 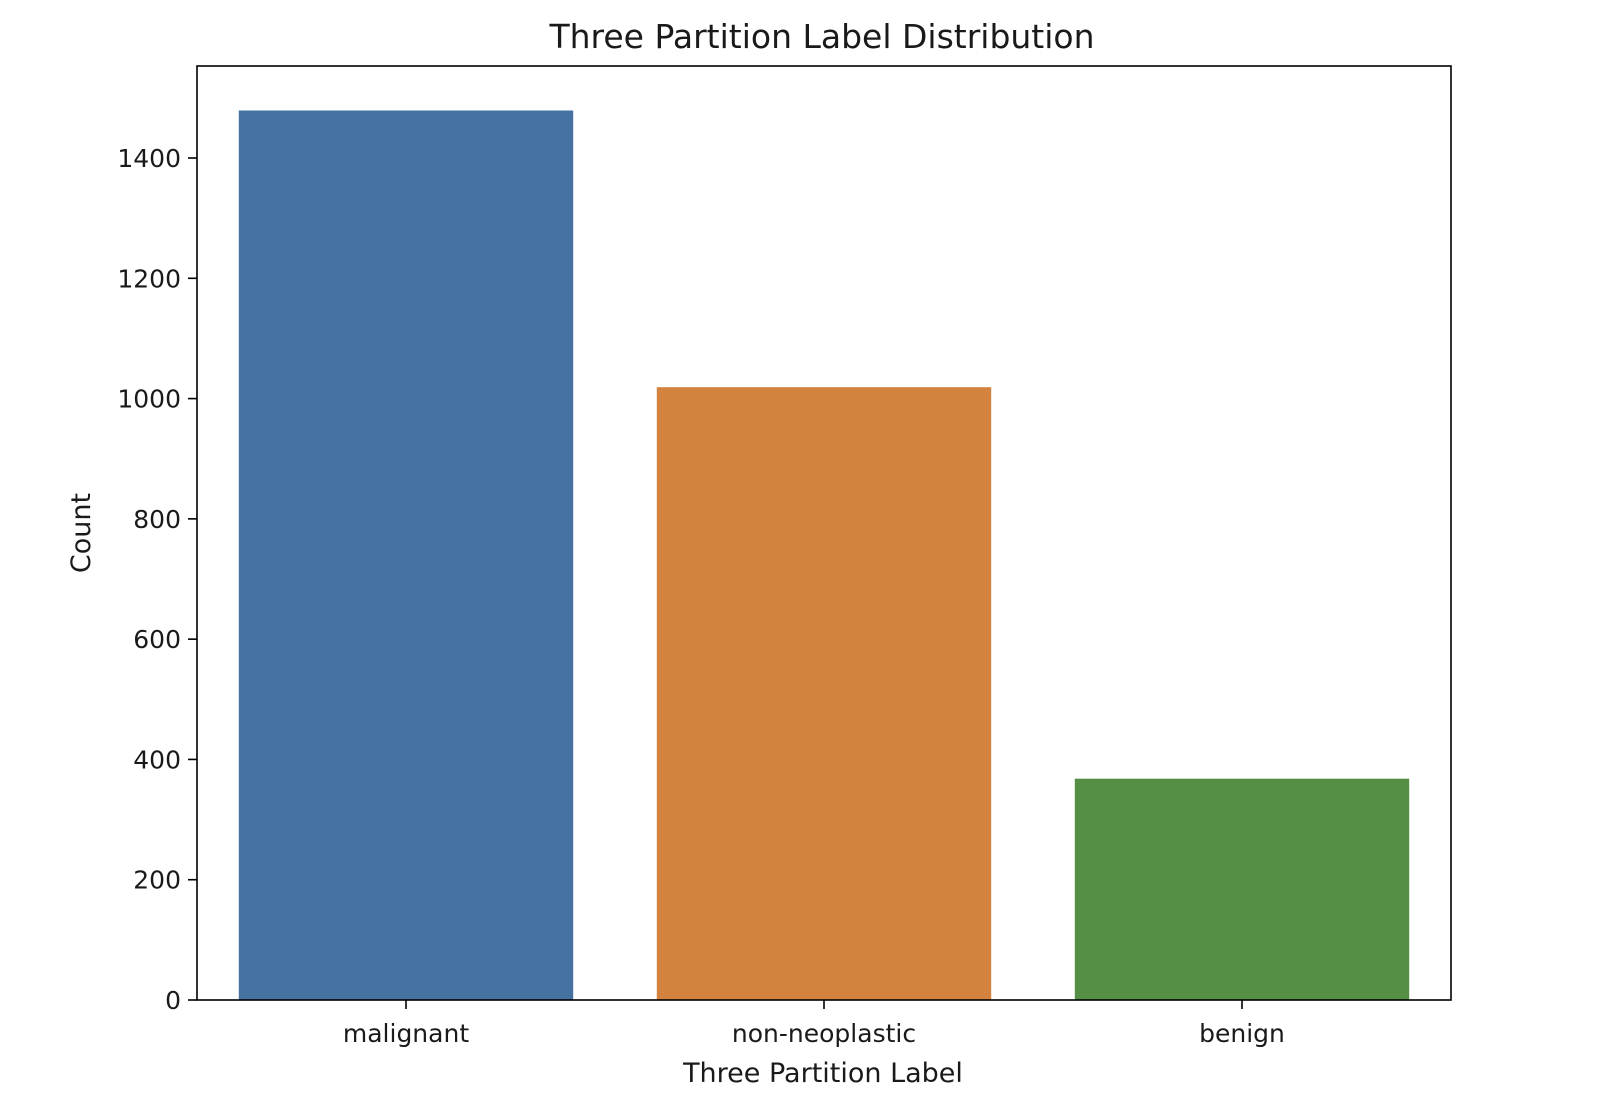 I want to click on x-axis: malignant non-neoplastic benign, so click(x=814, y=1024).